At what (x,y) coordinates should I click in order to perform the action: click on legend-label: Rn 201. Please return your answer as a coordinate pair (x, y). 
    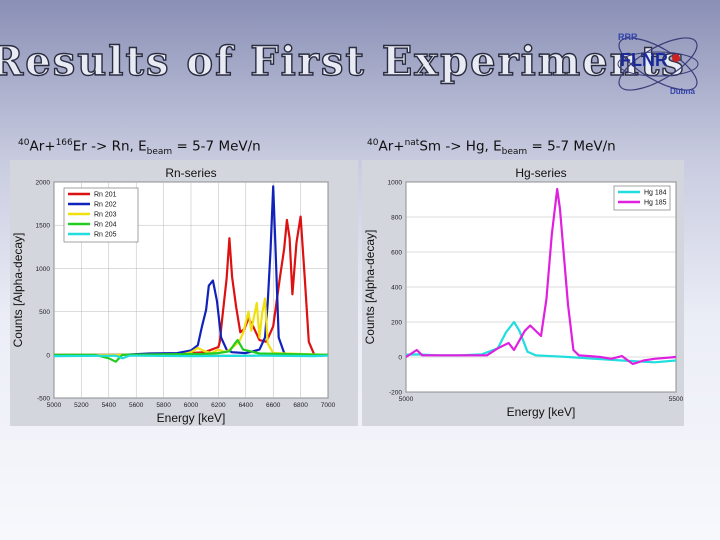
    Looking at the image, I should click on (105, 195).